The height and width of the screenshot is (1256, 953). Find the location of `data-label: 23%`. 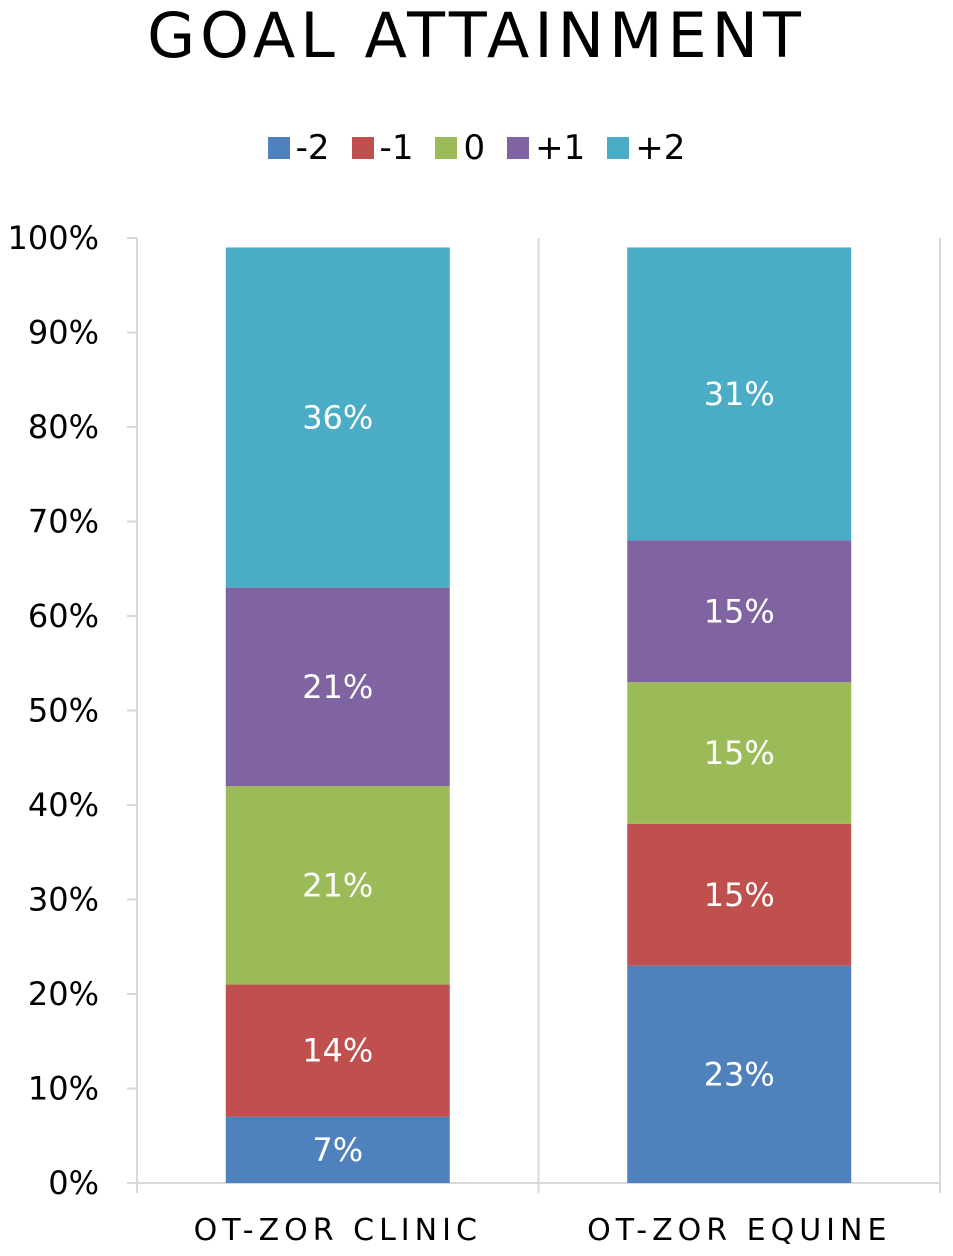

data-label: 23% is located at coordinates (739, 1074).